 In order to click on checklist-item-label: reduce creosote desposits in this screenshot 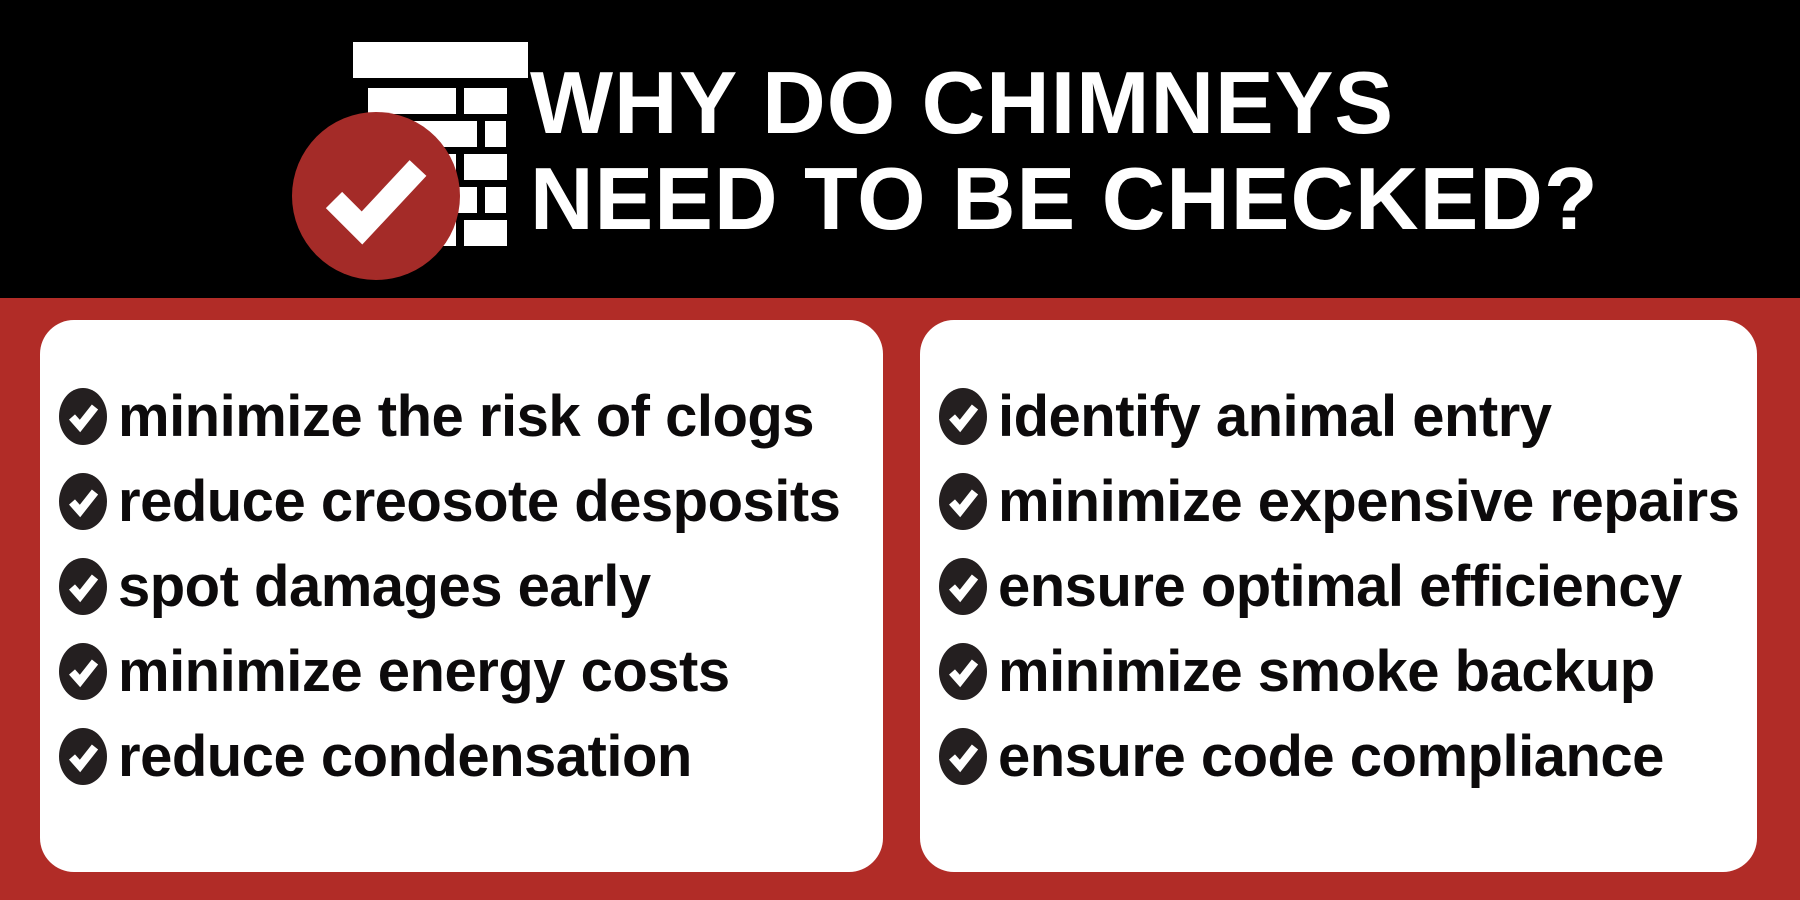, I will do `click(479, 501)`.